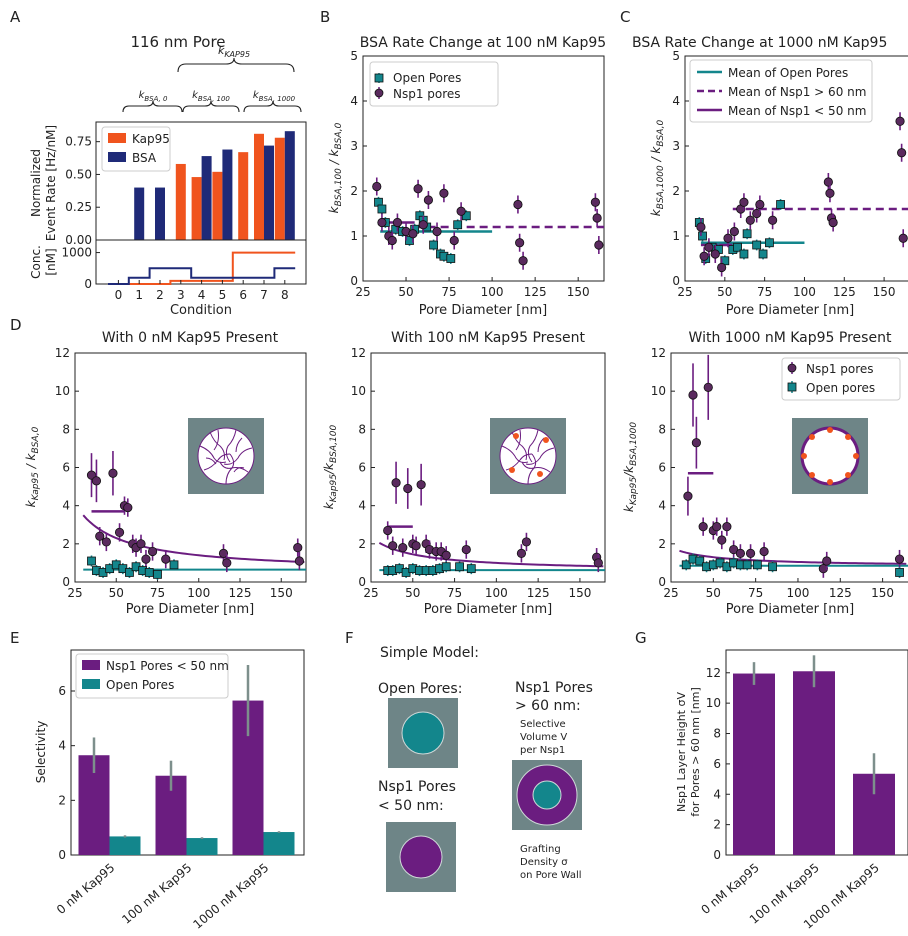  What do you see at coordinates (78, 240) in the screenshot?
I see `y-tick-label: 0.00` at bounding box center [78, 240].